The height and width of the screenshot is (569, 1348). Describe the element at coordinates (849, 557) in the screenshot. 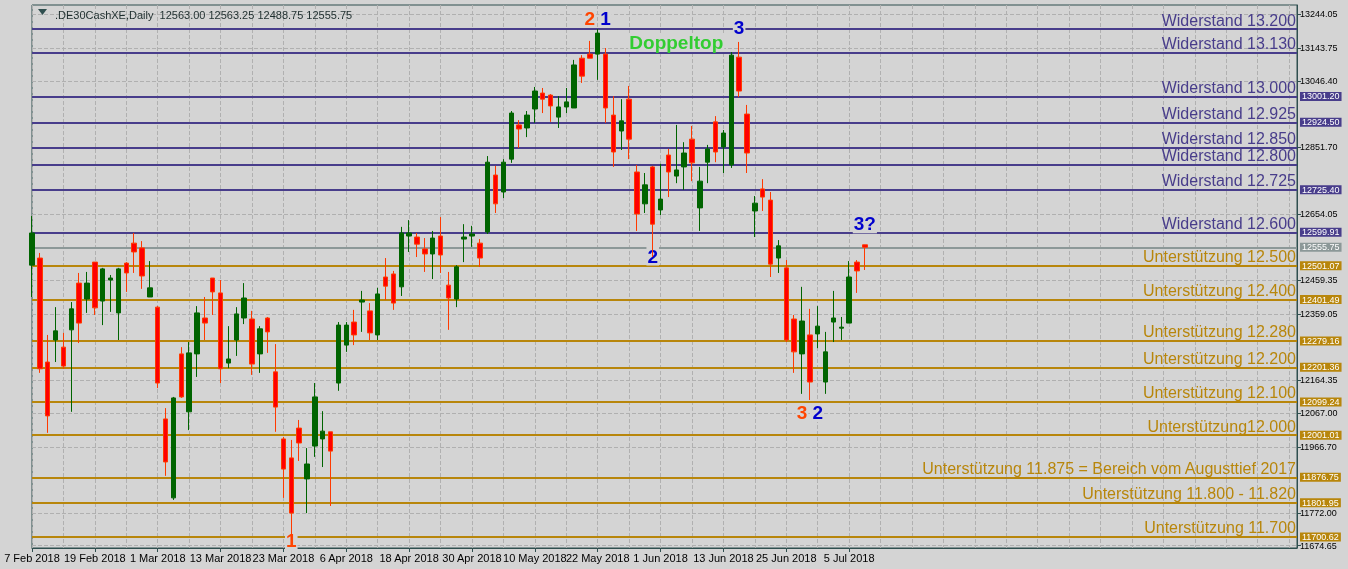

I see `x-tick-label: 5 Jul 2018` at that location.